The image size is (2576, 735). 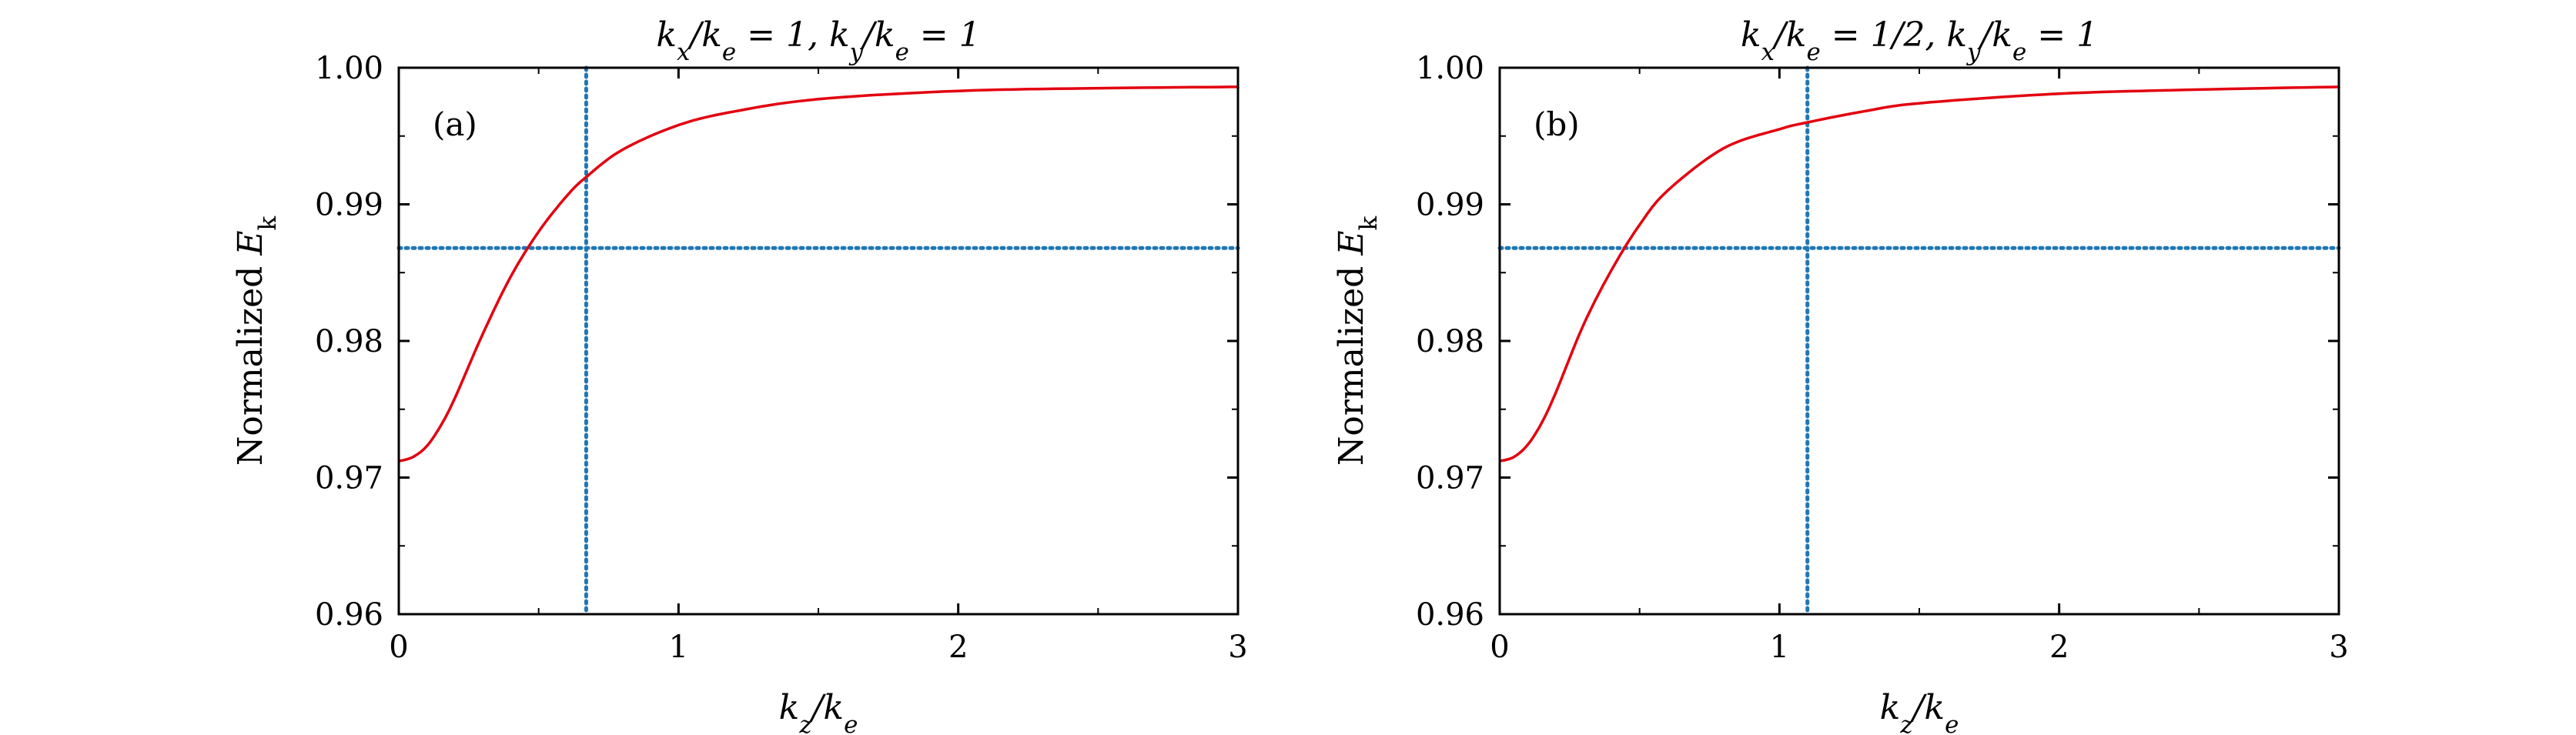 What do you see at coordinates (1920, 41) in the screenshot?
I see `panel-title: kx/ke = 1/2, ky/ke = 1` at bounding box center [1920, 41].